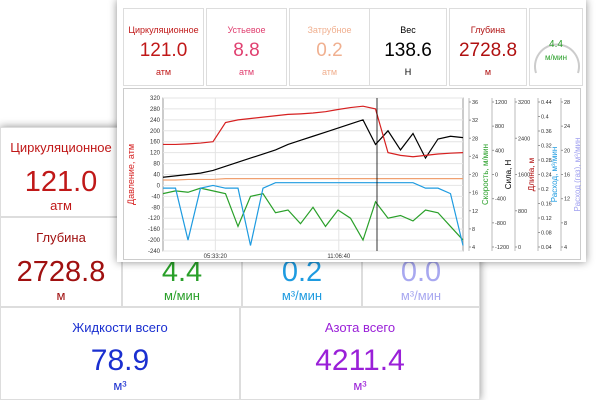 Image resolution: width=602 pixels, height=400 pixels. Describe the element at coordinates (546, 234) in the screenshot. I see `right-tick-label: 0.08` at that location.